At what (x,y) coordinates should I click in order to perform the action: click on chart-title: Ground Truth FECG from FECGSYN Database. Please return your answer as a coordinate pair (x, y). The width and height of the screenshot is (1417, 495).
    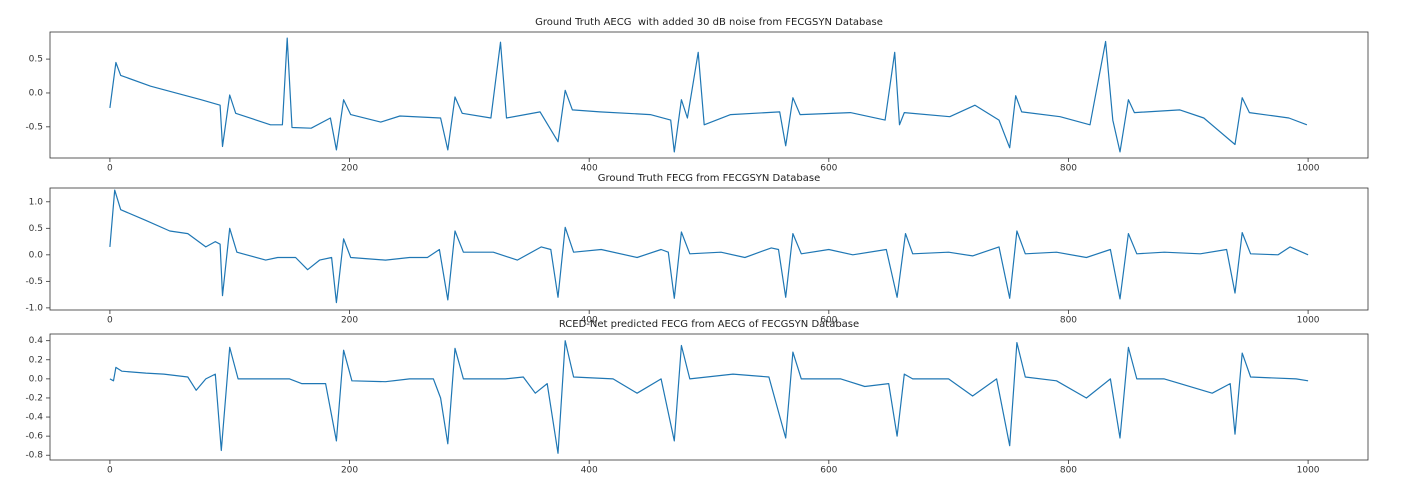
    Looking at the image, I should click on (709, 178).